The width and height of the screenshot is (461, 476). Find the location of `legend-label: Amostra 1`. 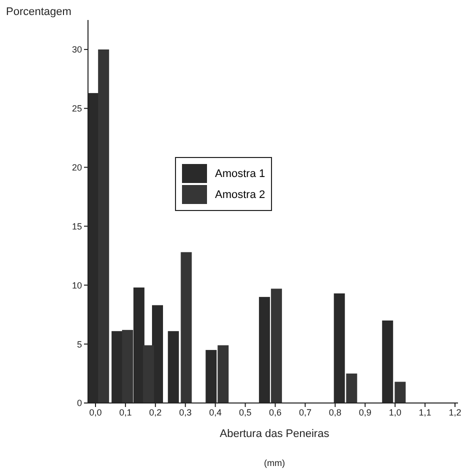

legend-label: Amostra 1 is located at coordinates (240, 174).